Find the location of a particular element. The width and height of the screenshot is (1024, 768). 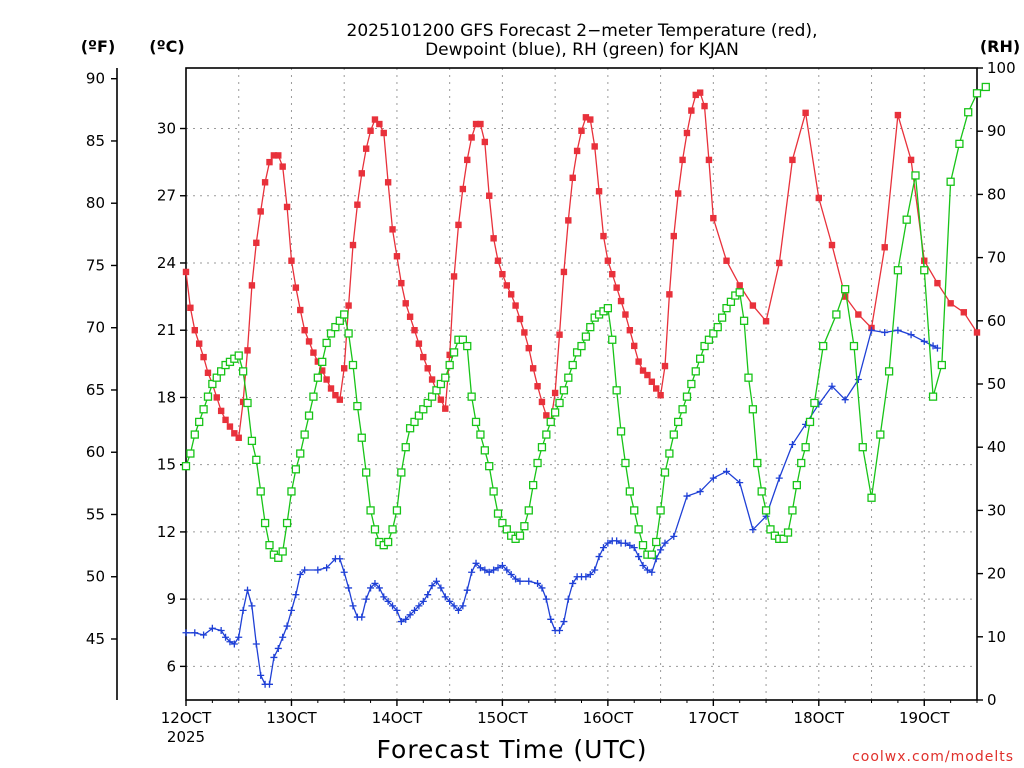

celsius-tick-label: 30 is located at coordinates (166, 129).